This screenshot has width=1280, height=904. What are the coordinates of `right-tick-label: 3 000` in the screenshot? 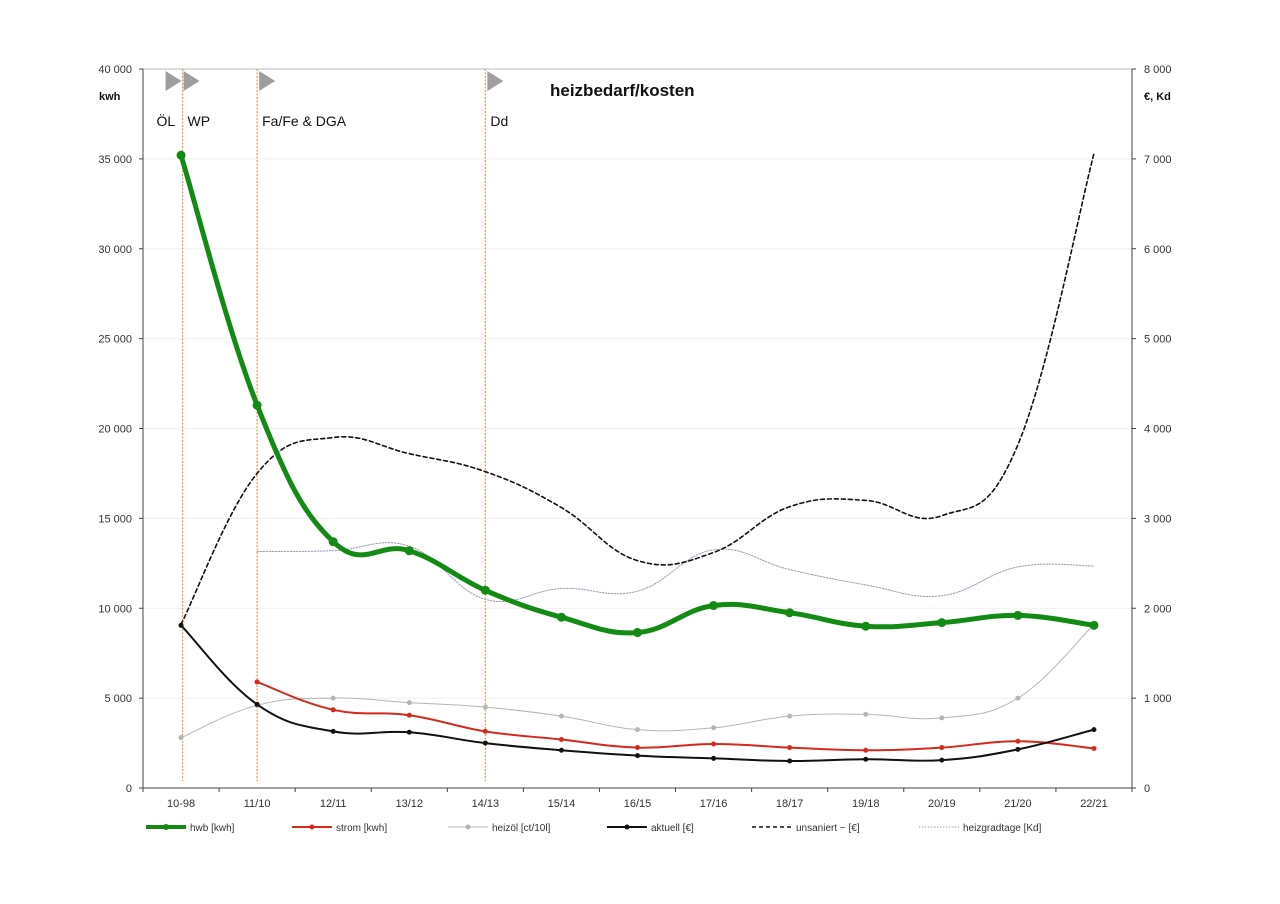 It's located at (1158, 519).